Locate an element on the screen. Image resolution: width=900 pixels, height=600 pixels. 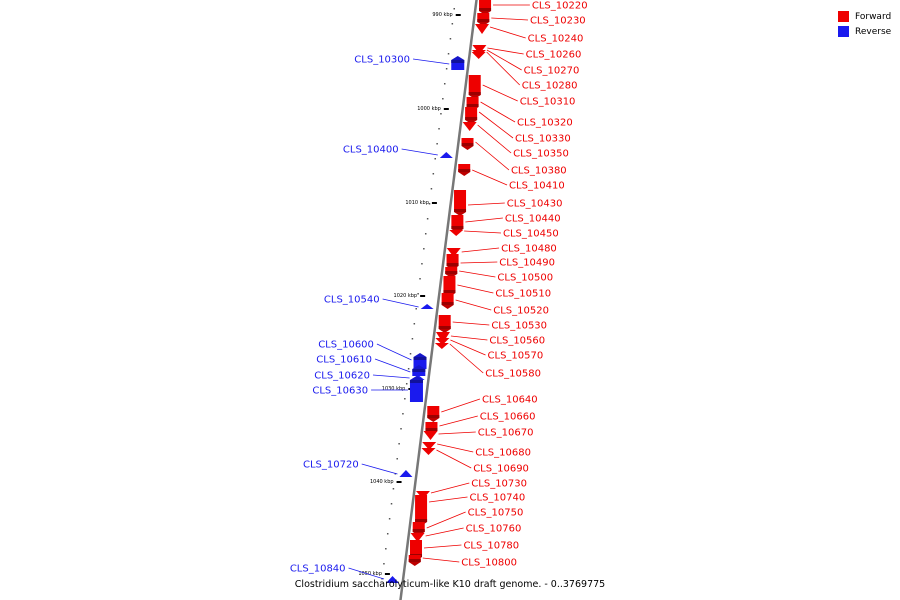
legend-label-forward: Forward is located at coordinates (873, 16).